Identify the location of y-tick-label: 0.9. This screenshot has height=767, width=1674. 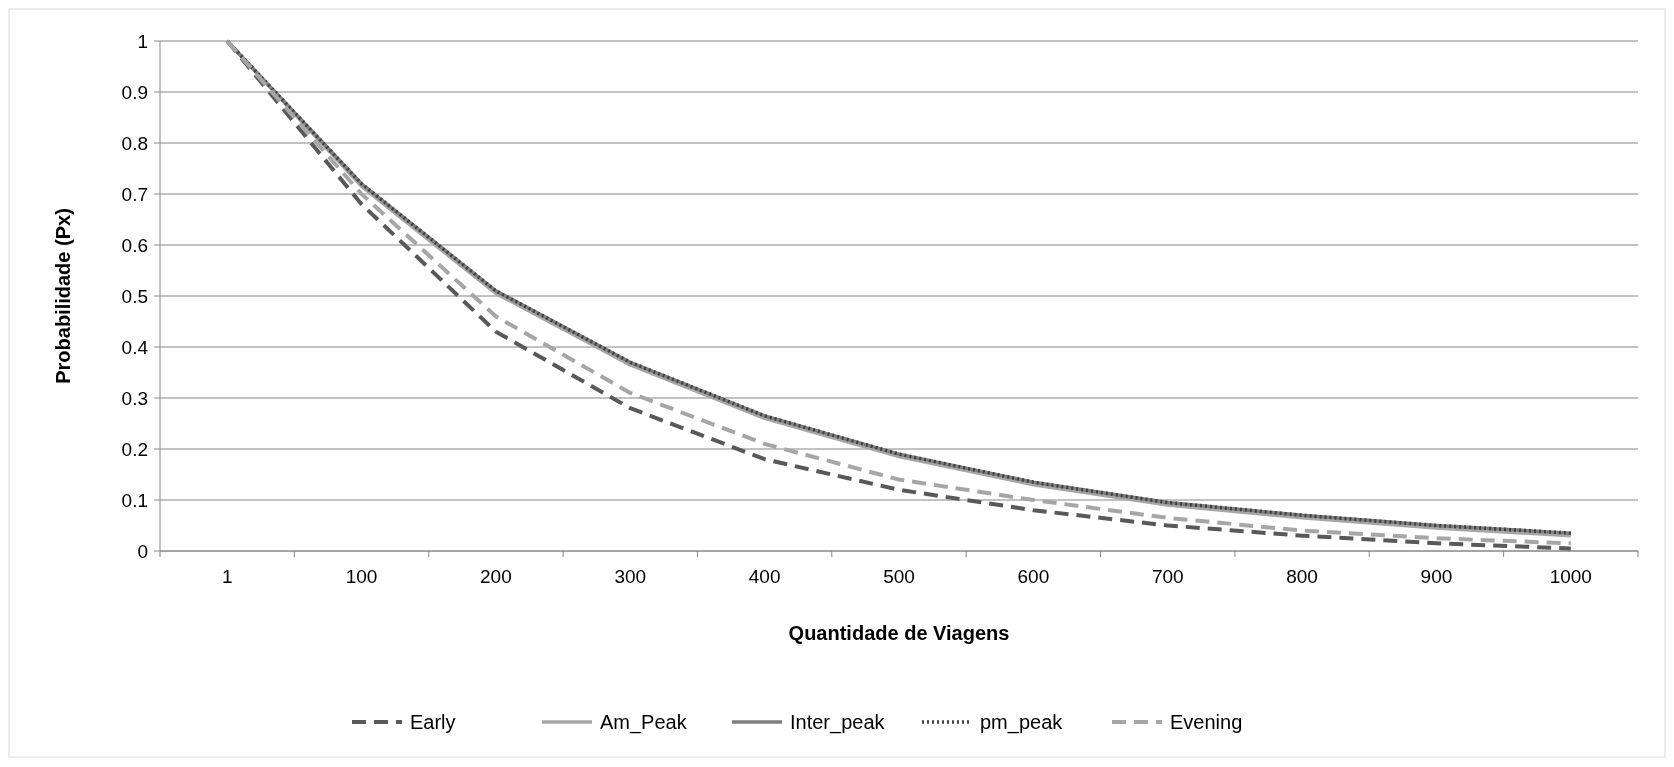
(134, 92).